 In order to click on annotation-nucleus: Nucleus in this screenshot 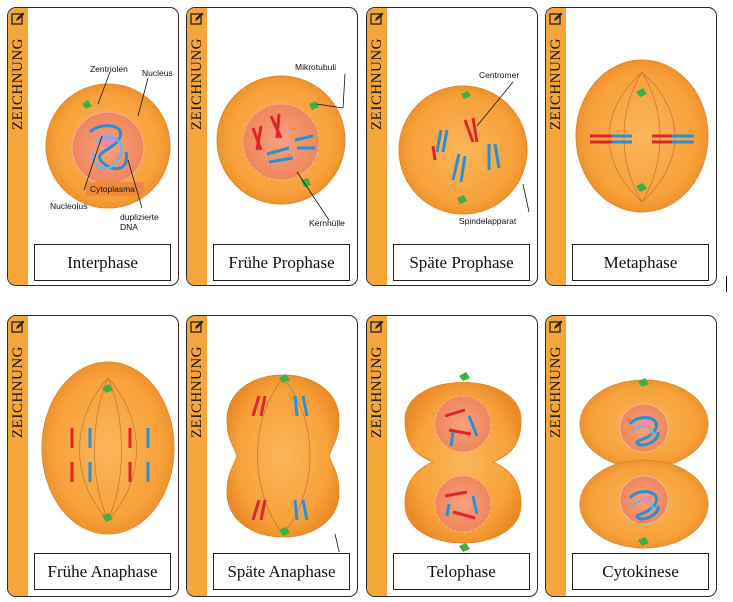, I will do `click(157, 73)`.